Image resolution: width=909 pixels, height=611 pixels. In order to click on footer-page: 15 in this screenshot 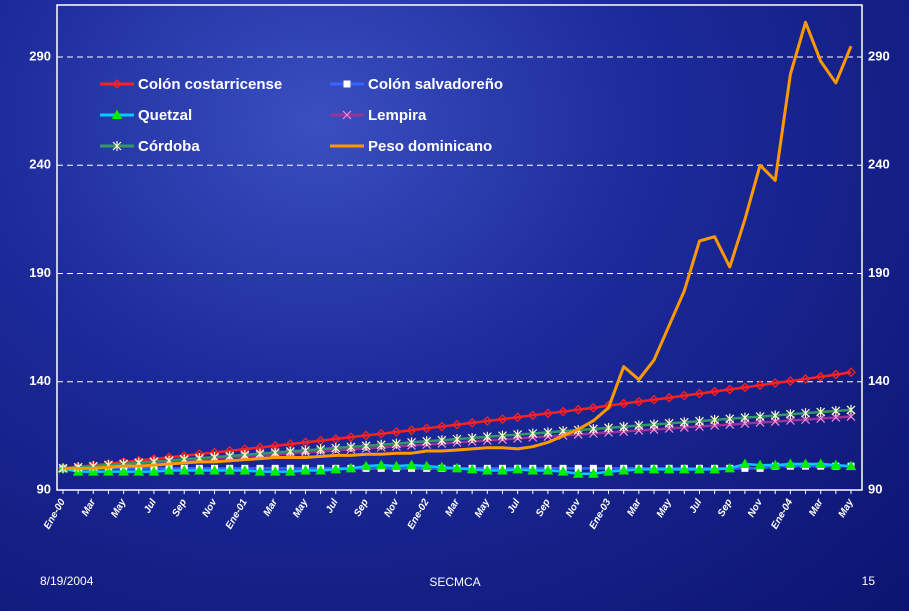, I will do `click(869, 581)`.